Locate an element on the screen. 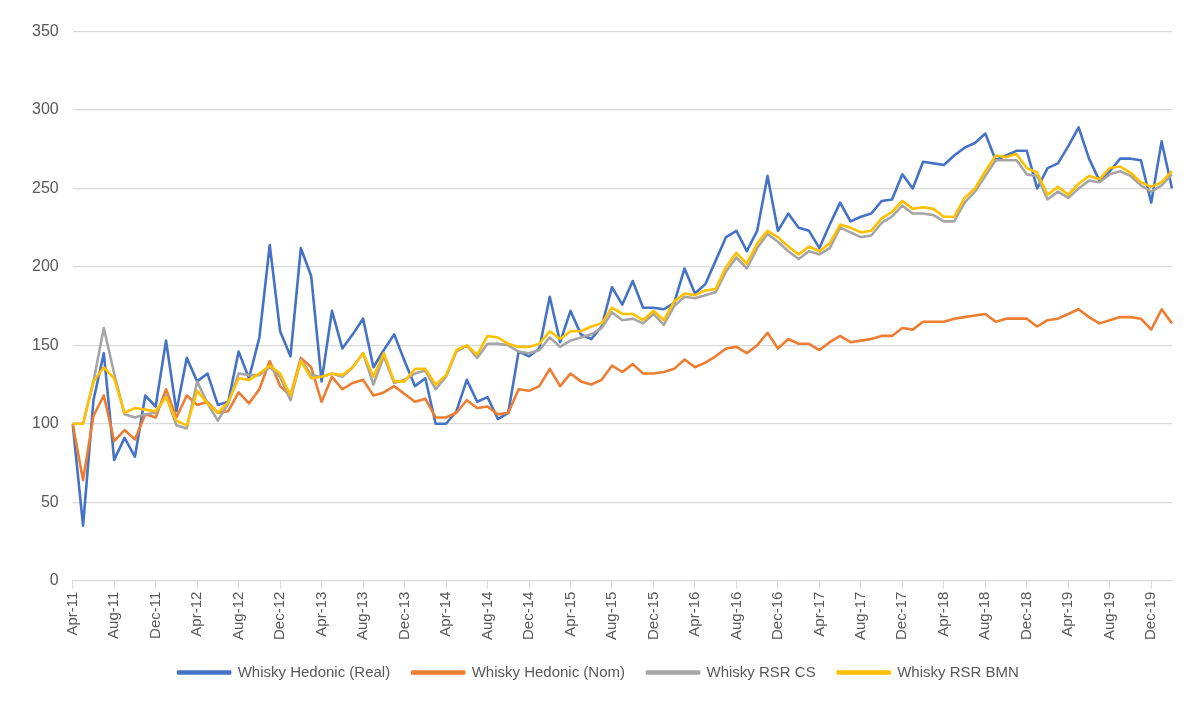 This screenshot has height=704, width=1201. x-tick-label: Aug-18 is located at coordinates (984, 616).